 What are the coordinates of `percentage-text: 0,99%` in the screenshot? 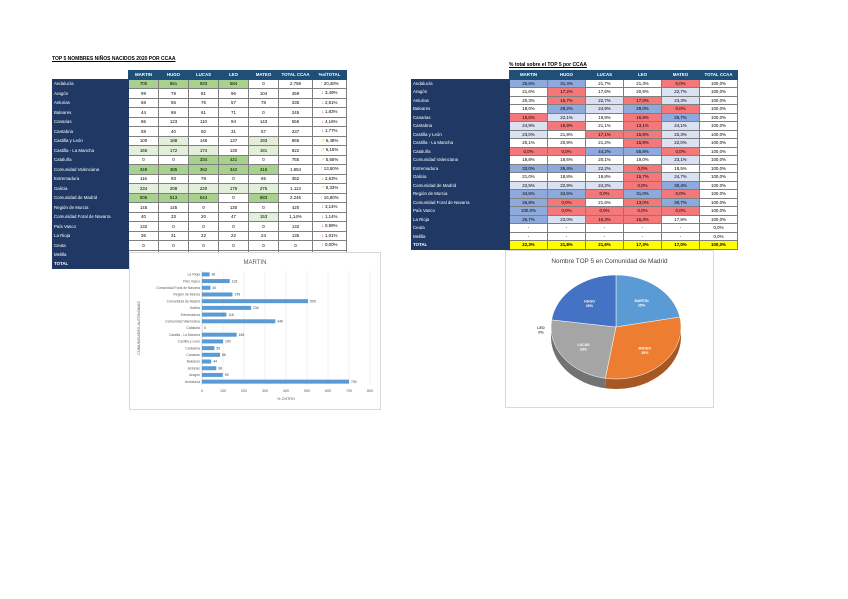 It's located at (331, 225).